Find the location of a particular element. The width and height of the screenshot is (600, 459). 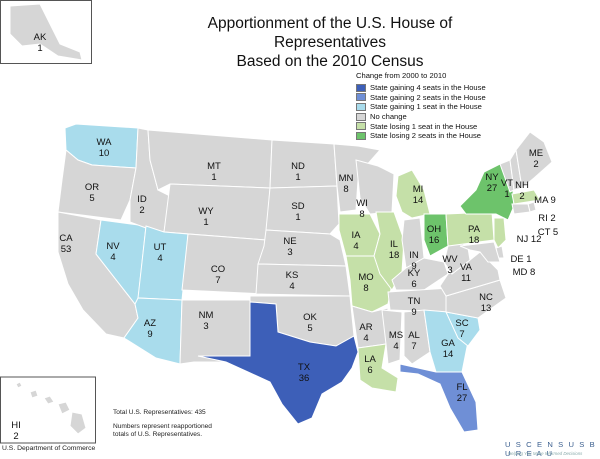

state-ut is located at coordinates (163, 263).